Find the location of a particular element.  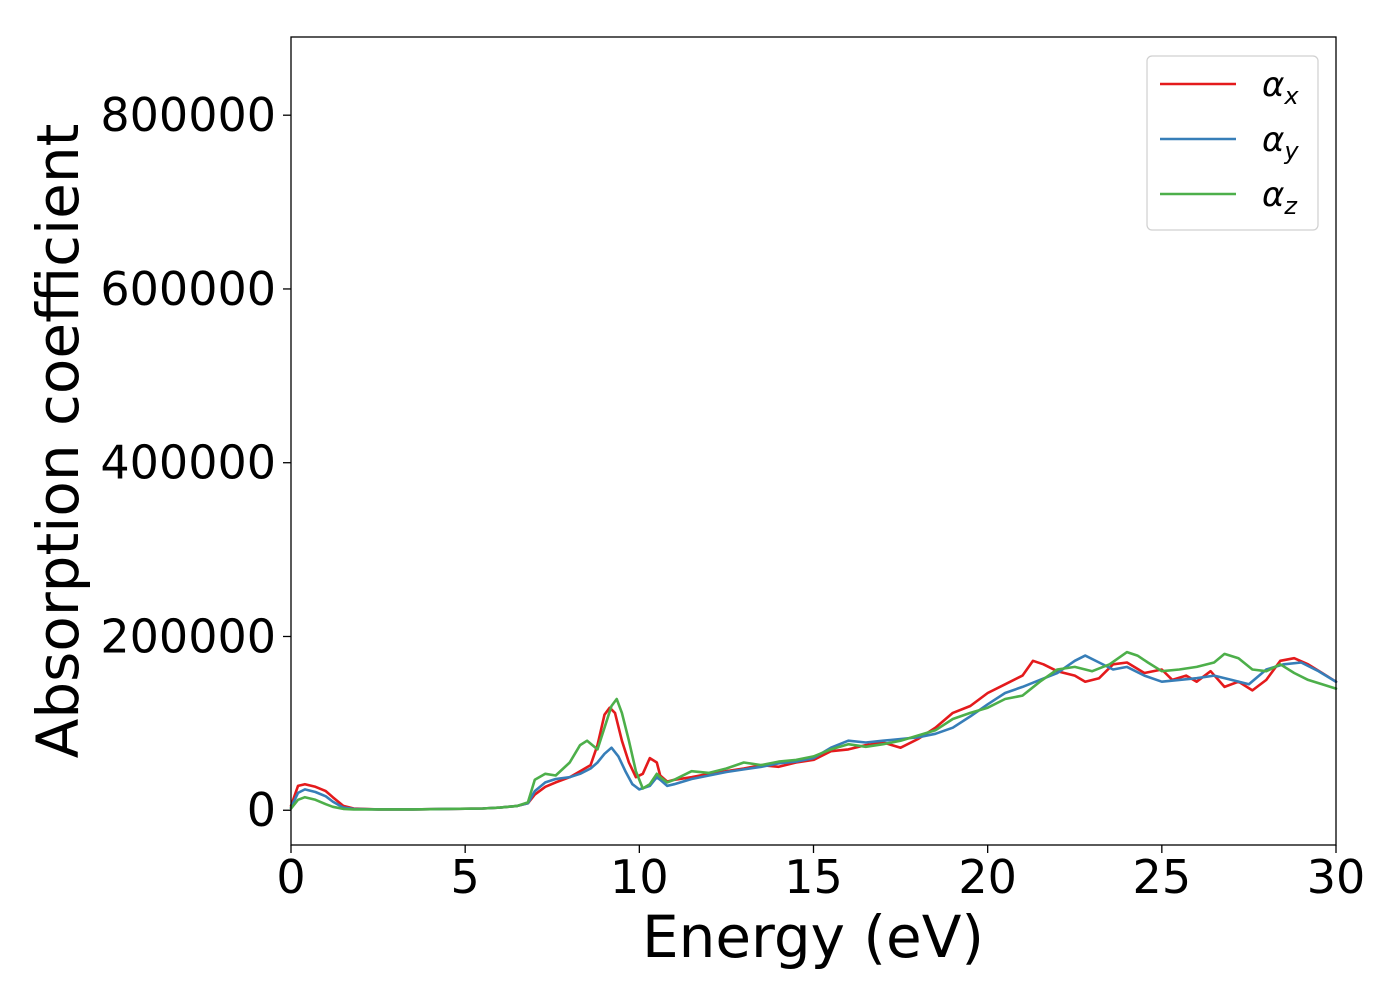

y-tick-label: 800000 is located at coordinates (188, 115).